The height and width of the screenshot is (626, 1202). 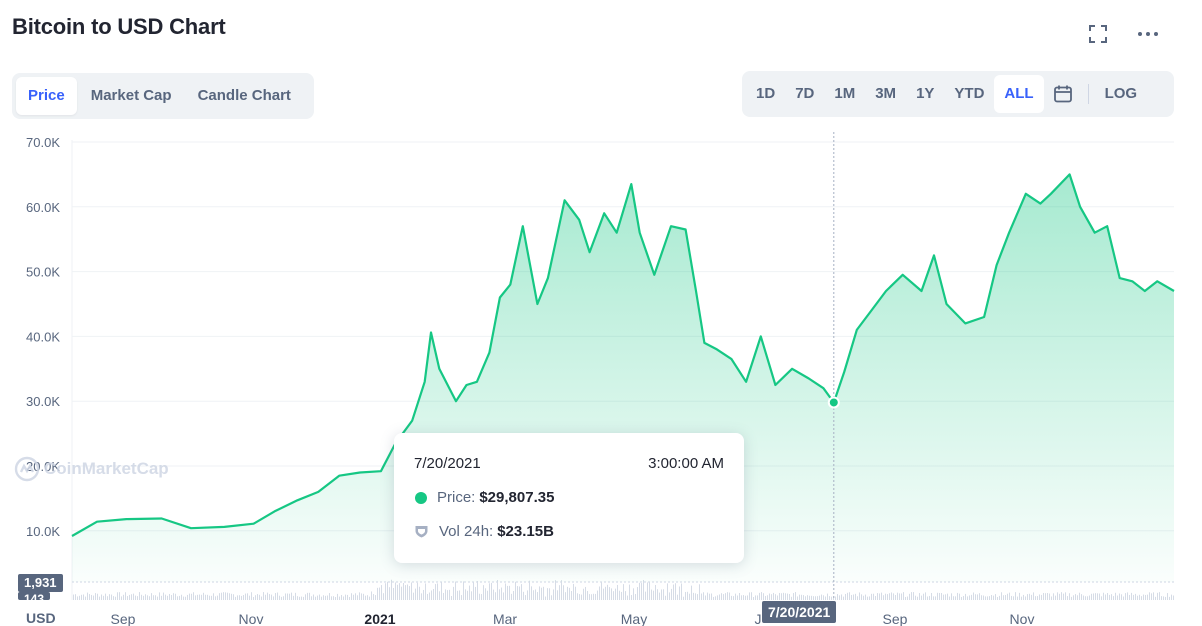 What do you see at coordinates (845, 93) in the screenshot?
I see `range-1m: 1M` at bounding box center [845, 93].